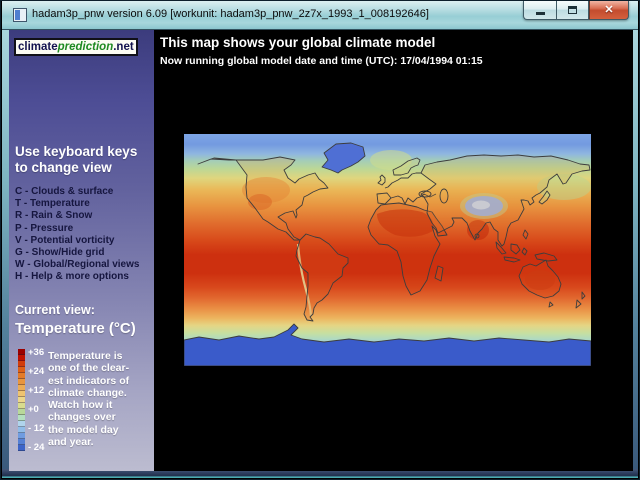 Image resolution: width=640 pixels, height=480 pixels. I want to click on shortcut-item: P - Pressure, so click(44, 228).